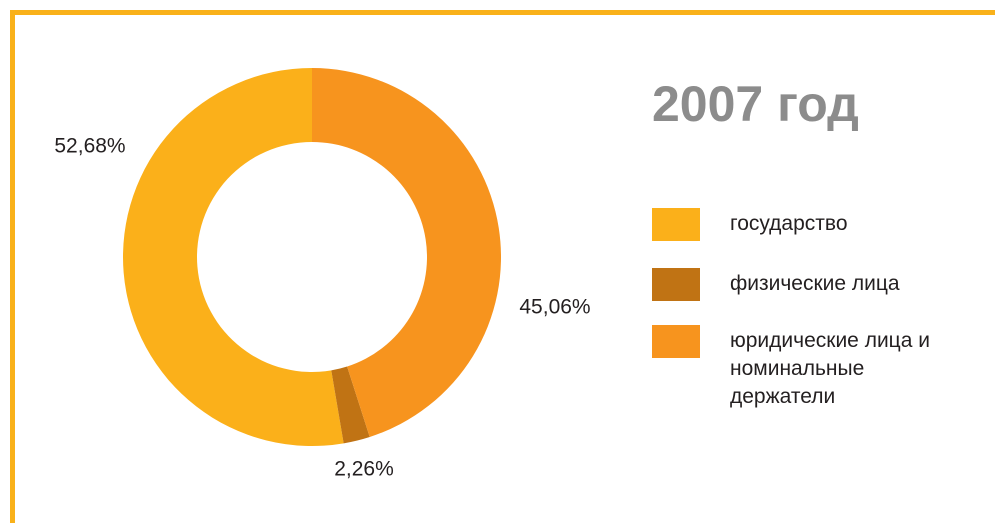 This screenshot has height=523, width=995. Describe the element at coordinates (554, 307) in the screenshot. I see `data-label: 45,06%` at that location.